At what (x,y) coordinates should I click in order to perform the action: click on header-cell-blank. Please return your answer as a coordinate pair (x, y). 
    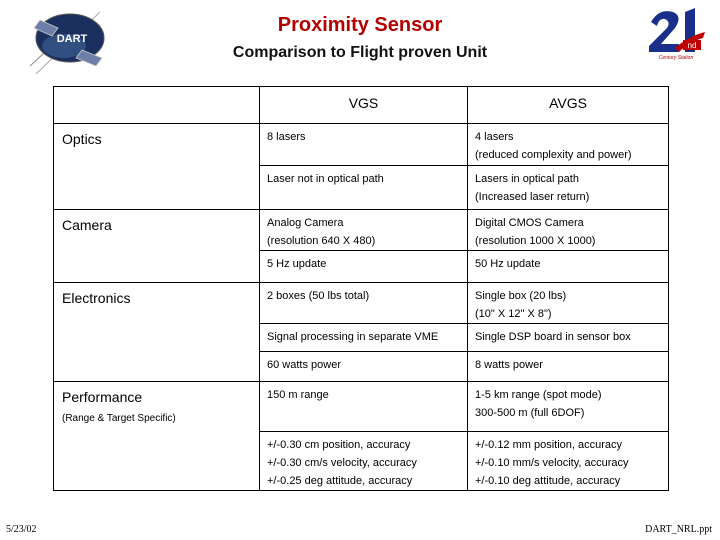
    Looking at the image, I should click on (156, 105).